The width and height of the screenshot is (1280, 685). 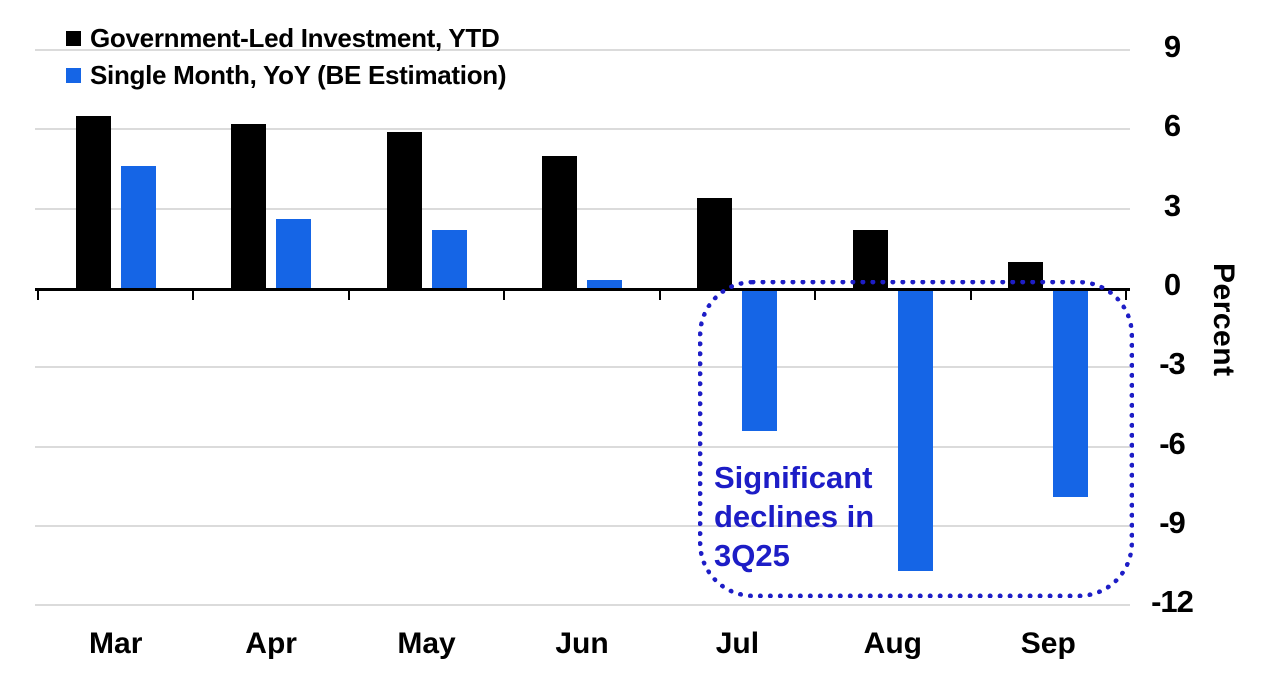 What do you see at coordinates (1172, 47) in the screenshot?
I see `y-tick-label: 9` at bounding box center [1172, 47].